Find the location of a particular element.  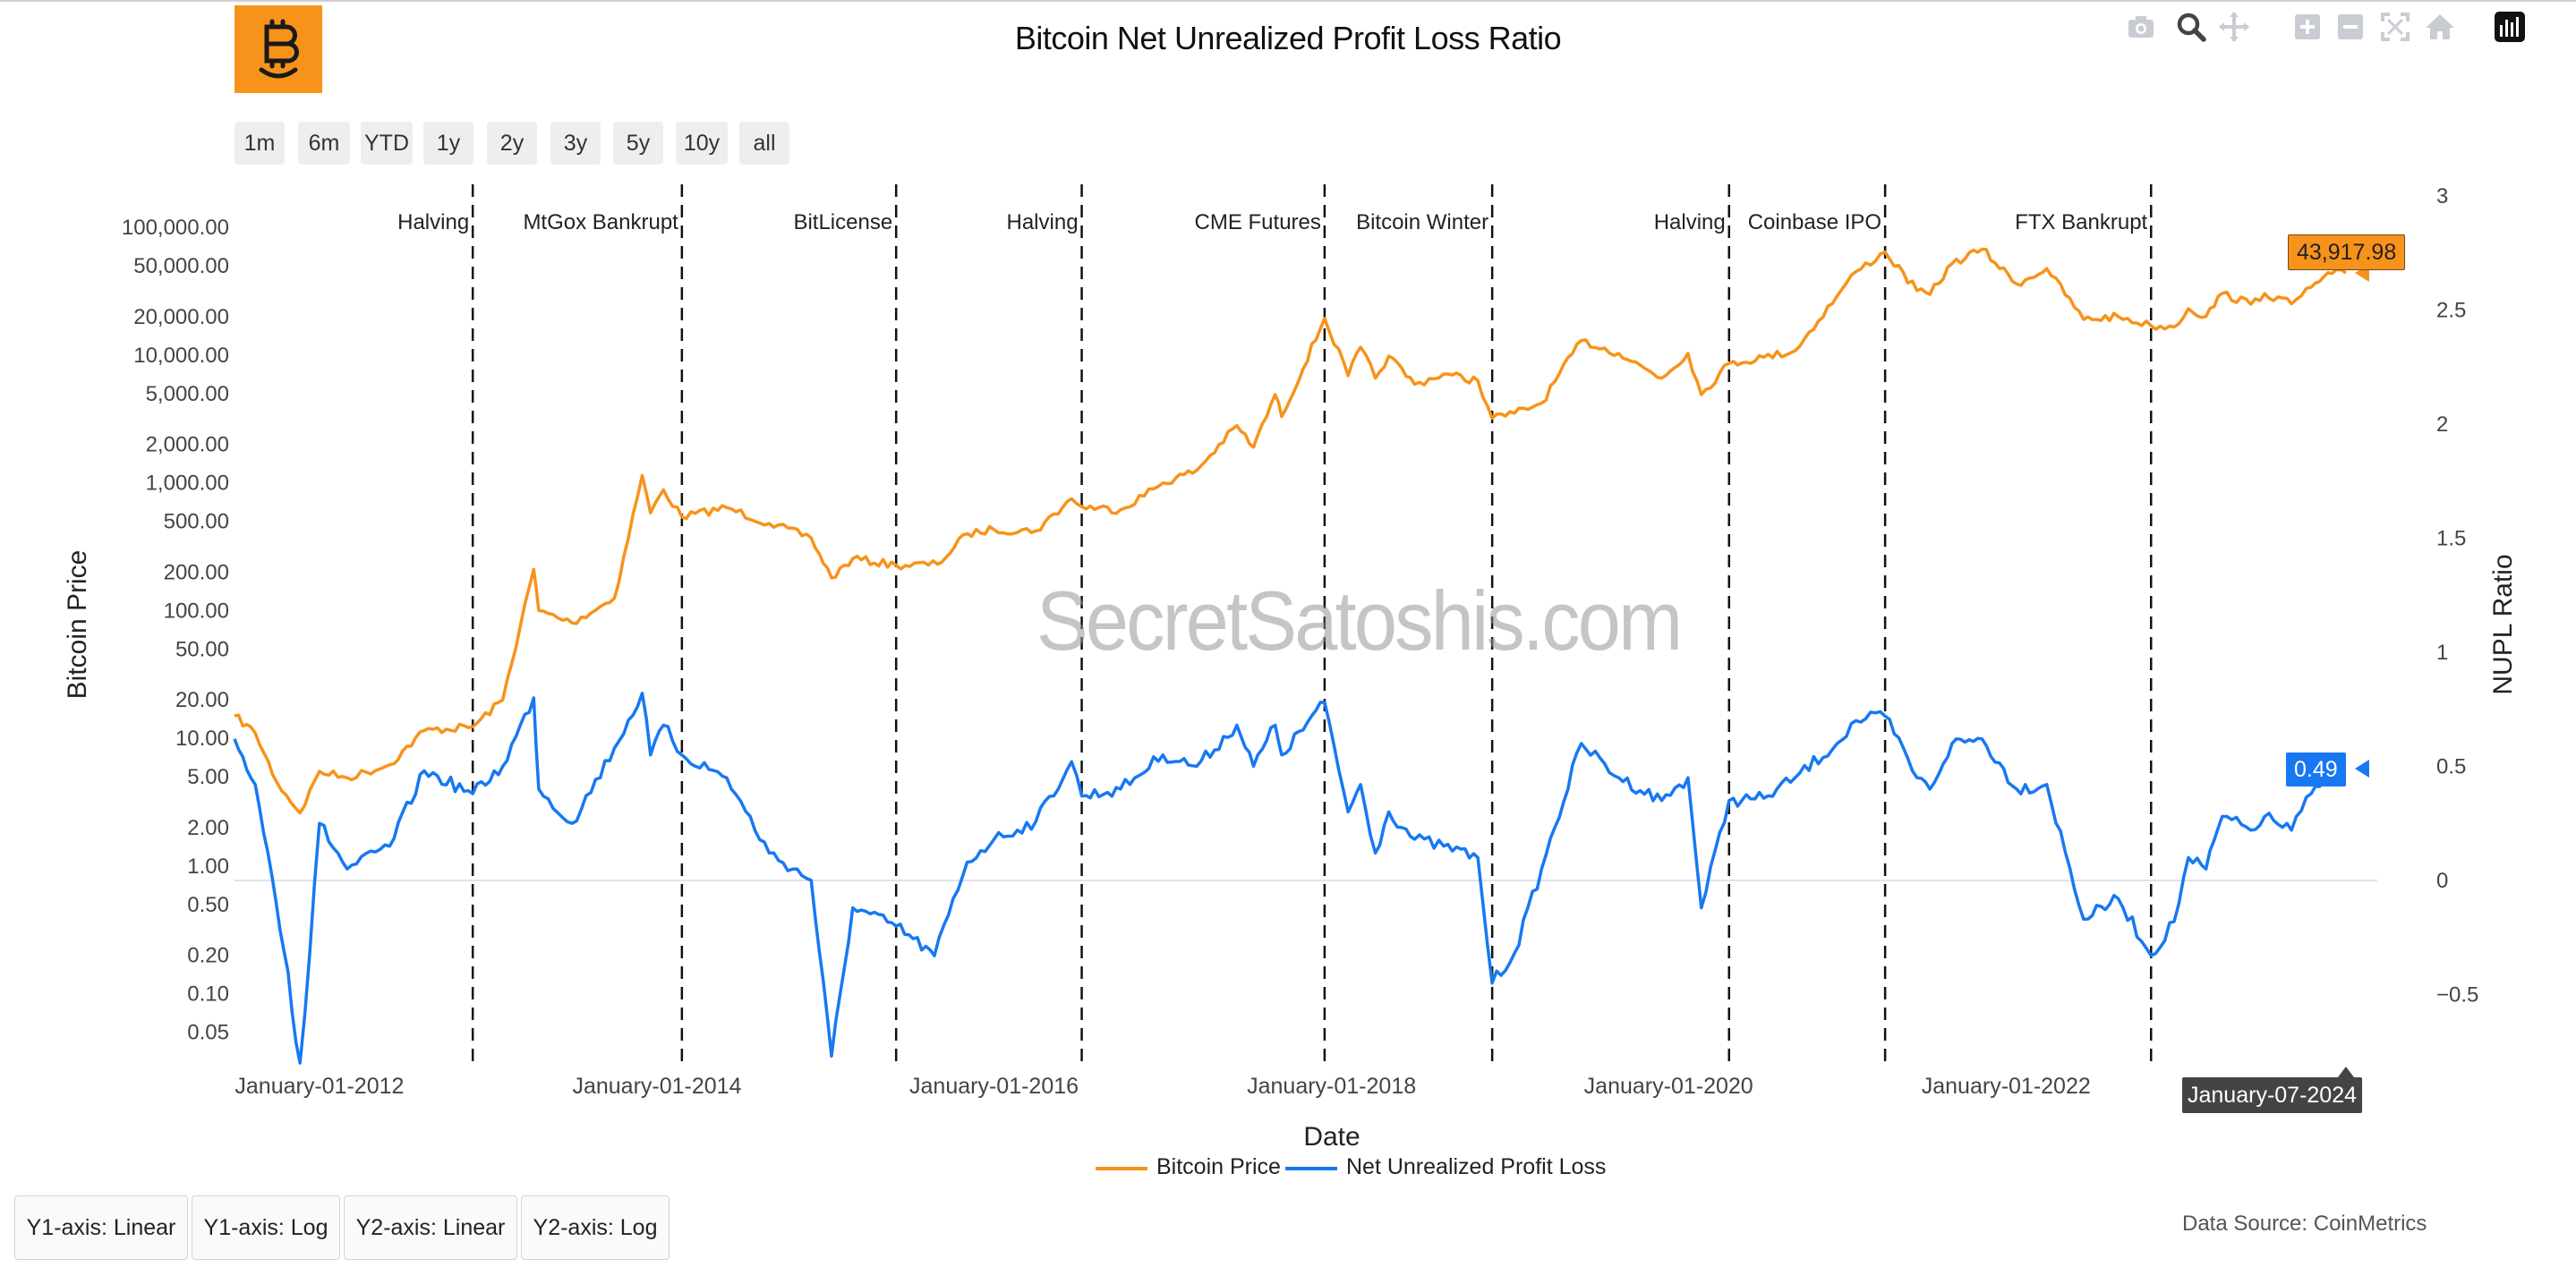

y1-tick-label: 1.00 is located at coordinates (208, 867).